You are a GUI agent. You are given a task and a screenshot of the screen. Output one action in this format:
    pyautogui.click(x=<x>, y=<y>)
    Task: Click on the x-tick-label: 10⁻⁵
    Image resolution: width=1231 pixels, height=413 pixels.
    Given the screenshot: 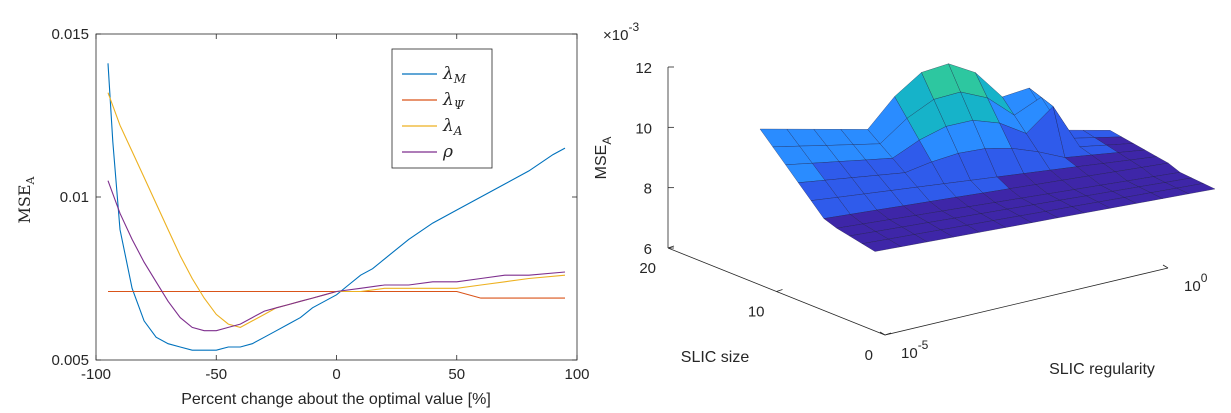 What is the action you would take?
    pyautogui.click(x=915, y=350)
    